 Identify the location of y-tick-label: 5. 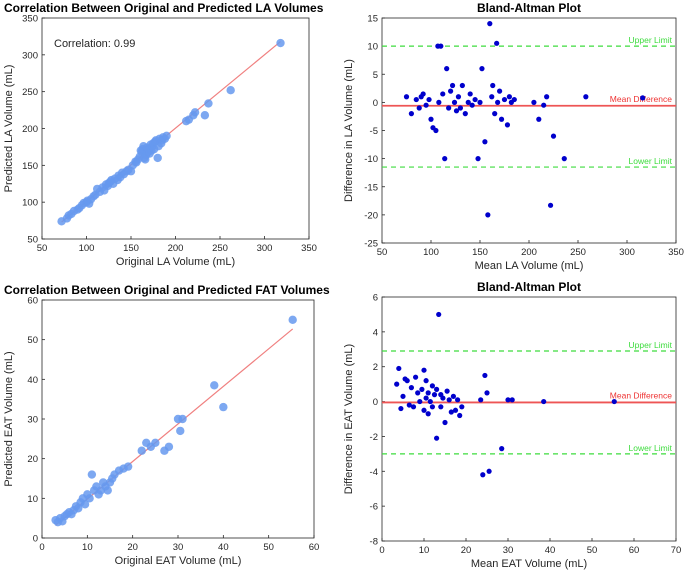
(375, 75).